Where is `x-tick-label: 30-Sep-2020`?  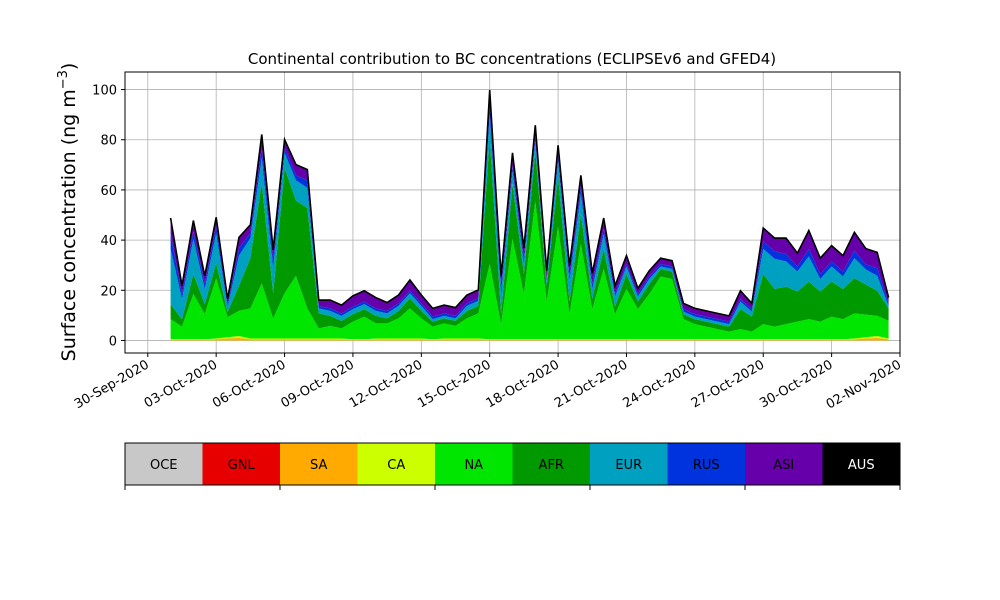
x-tick-label: 30-Sep-2020 is located at coordinates (112, 384).